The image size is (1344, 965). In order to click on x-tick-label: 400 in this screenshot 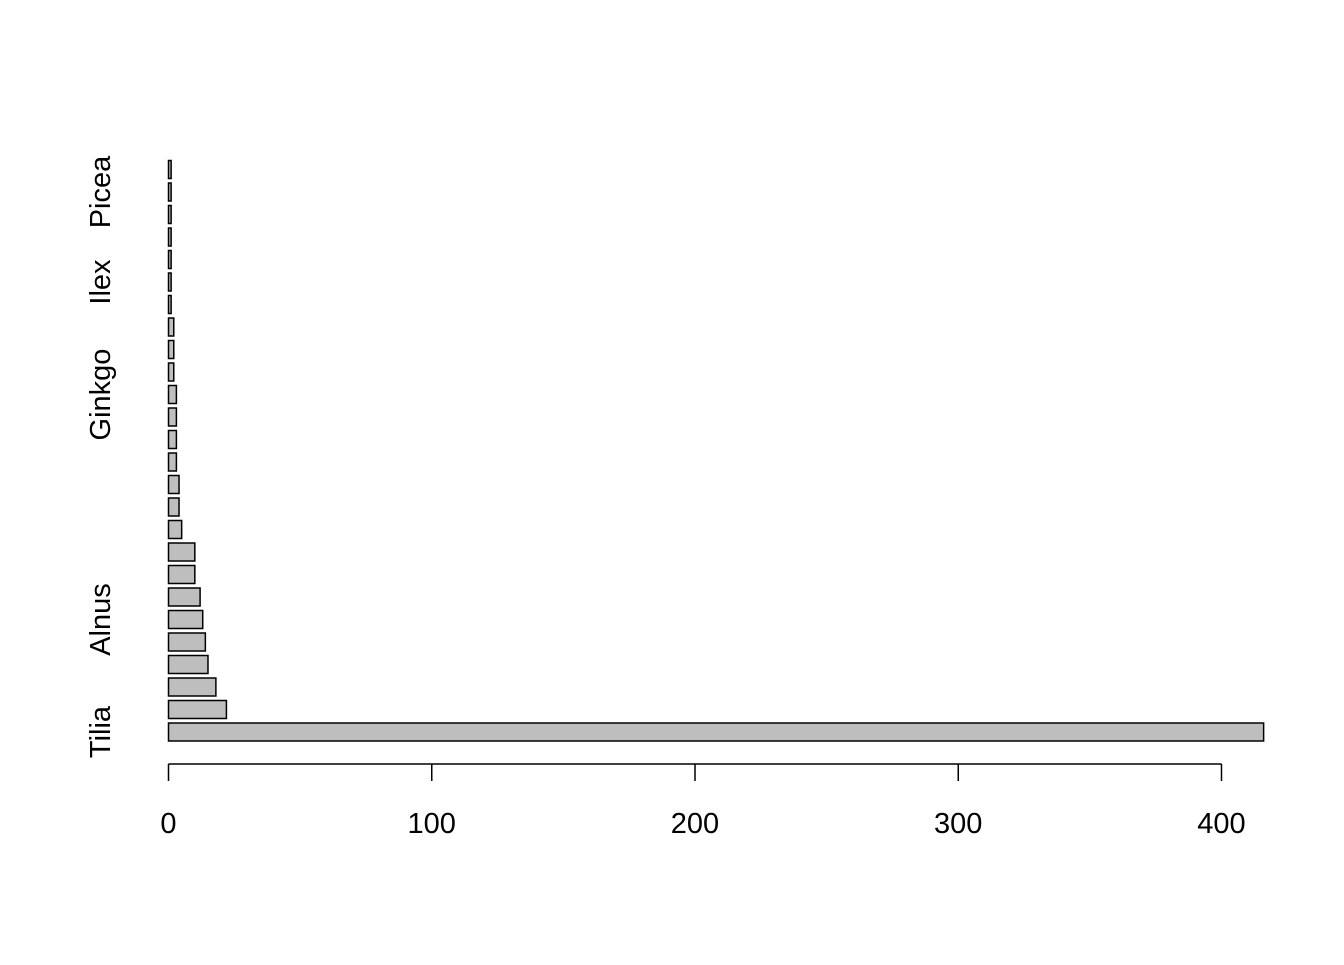, I will do `click(1221, 824)`.